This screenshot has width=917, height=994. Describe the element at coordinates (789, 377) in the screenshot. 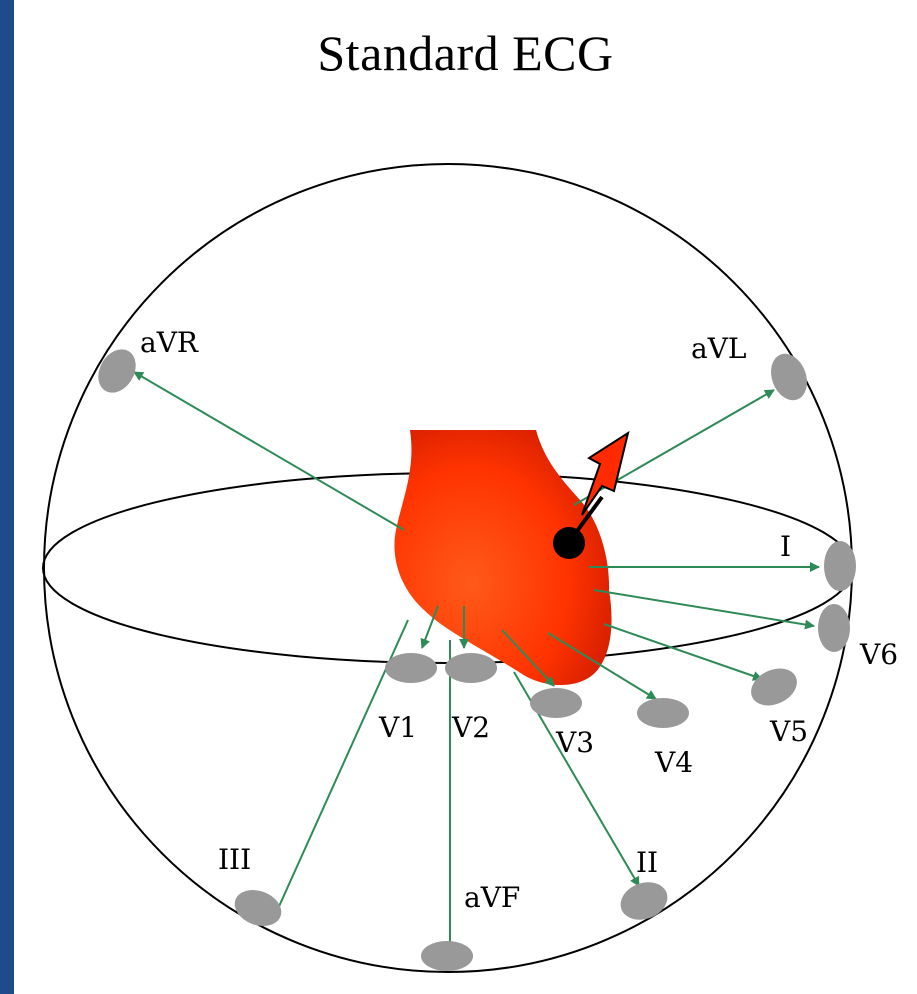

I see `electrode-avl` at that location.